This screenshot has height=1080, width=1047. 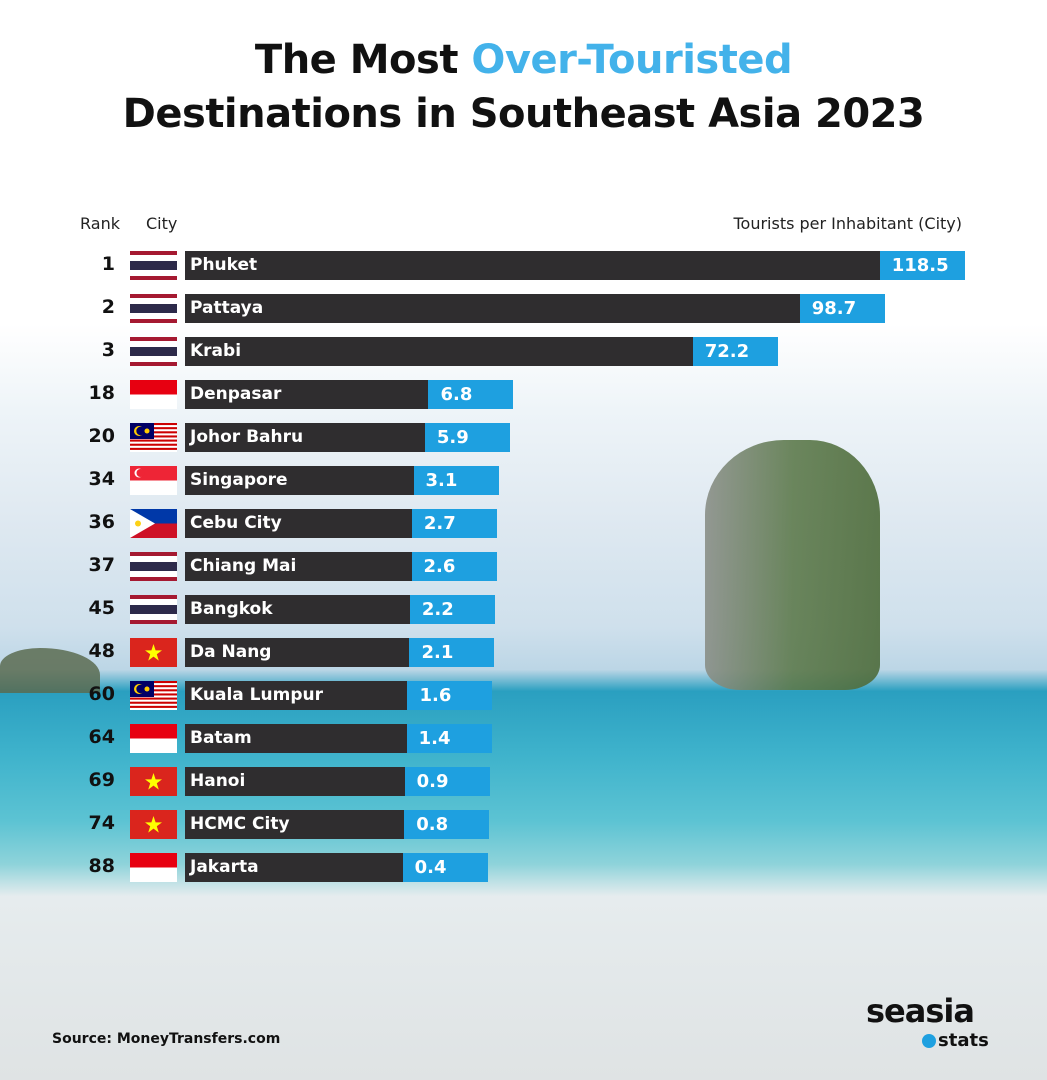 I want to click on city-label: Pattaya, so click(x=227, y=308).